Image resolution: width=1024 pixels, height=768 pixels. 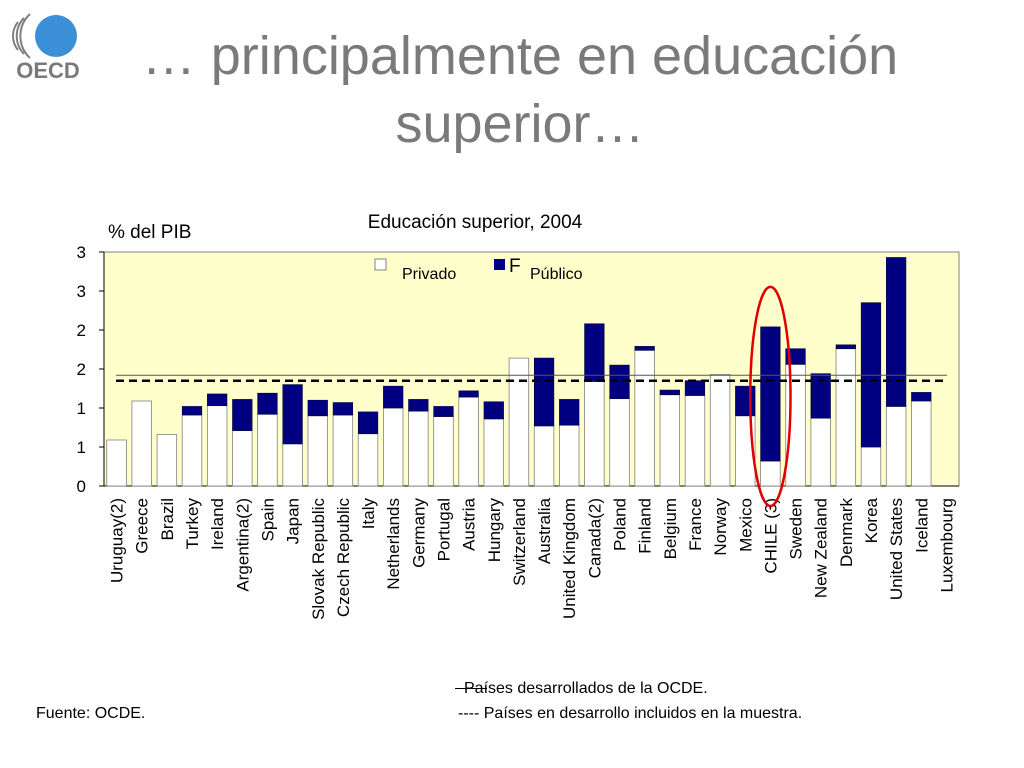 I want to click on x-tick-label: Austria, so click(x=469, y=523).